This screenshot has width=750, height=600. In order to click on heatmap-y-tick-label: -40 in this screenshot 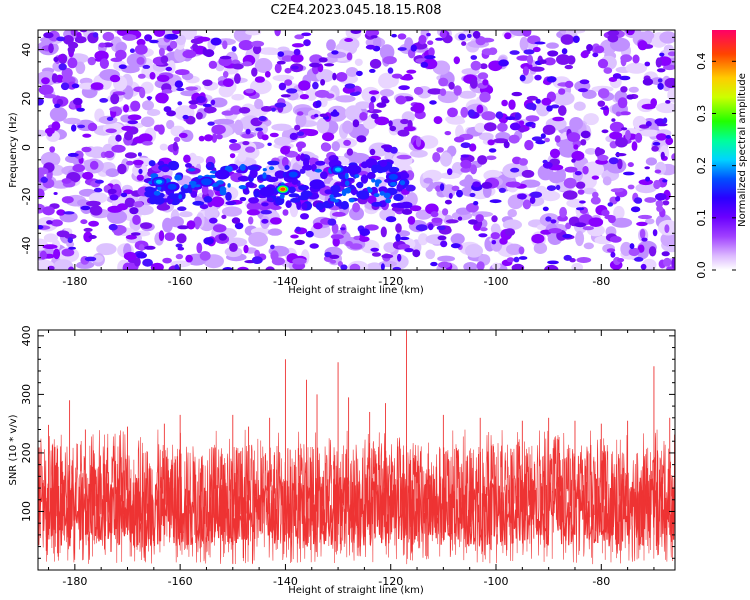, I will do `click(26, 246)`.